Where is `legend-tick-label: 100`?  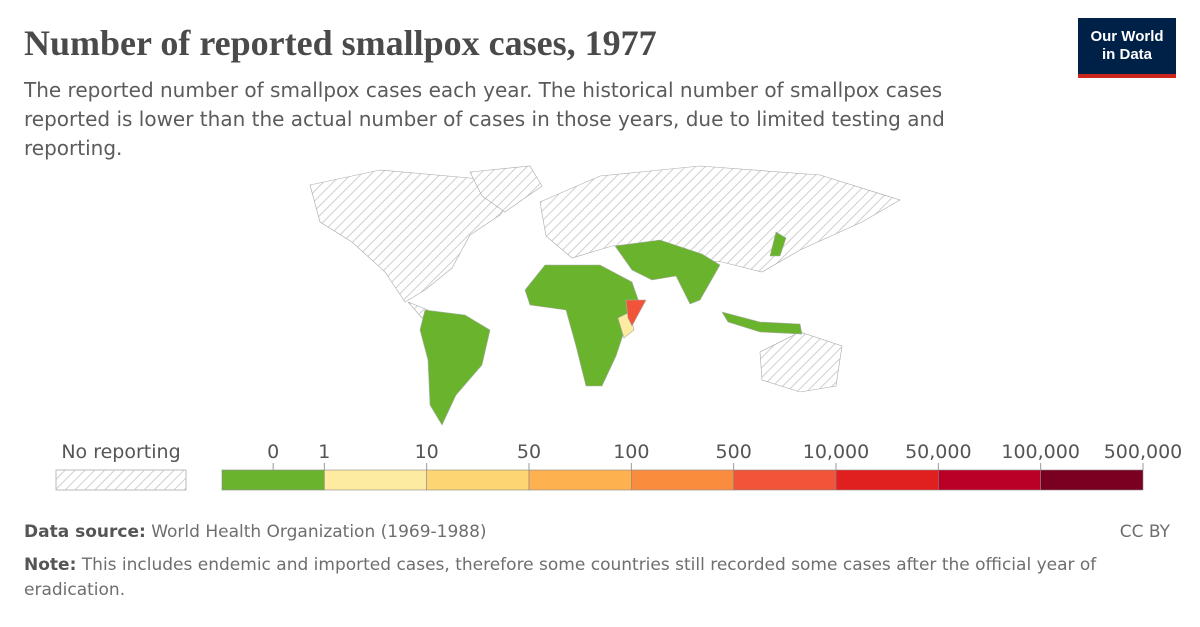
legend-tick-label: 100 is located at coordinates (631, 452).